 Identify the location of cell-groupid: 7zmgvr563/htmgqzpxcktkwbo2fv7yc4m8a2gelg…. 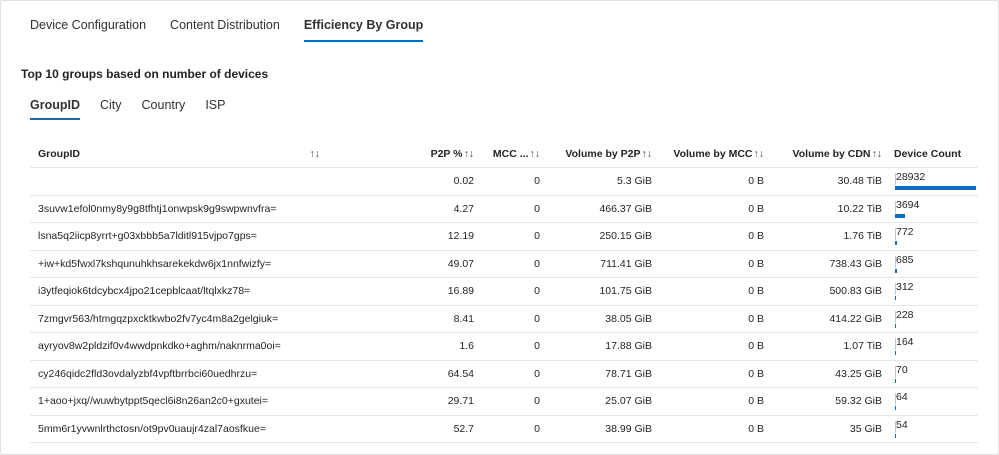
(158, 318).